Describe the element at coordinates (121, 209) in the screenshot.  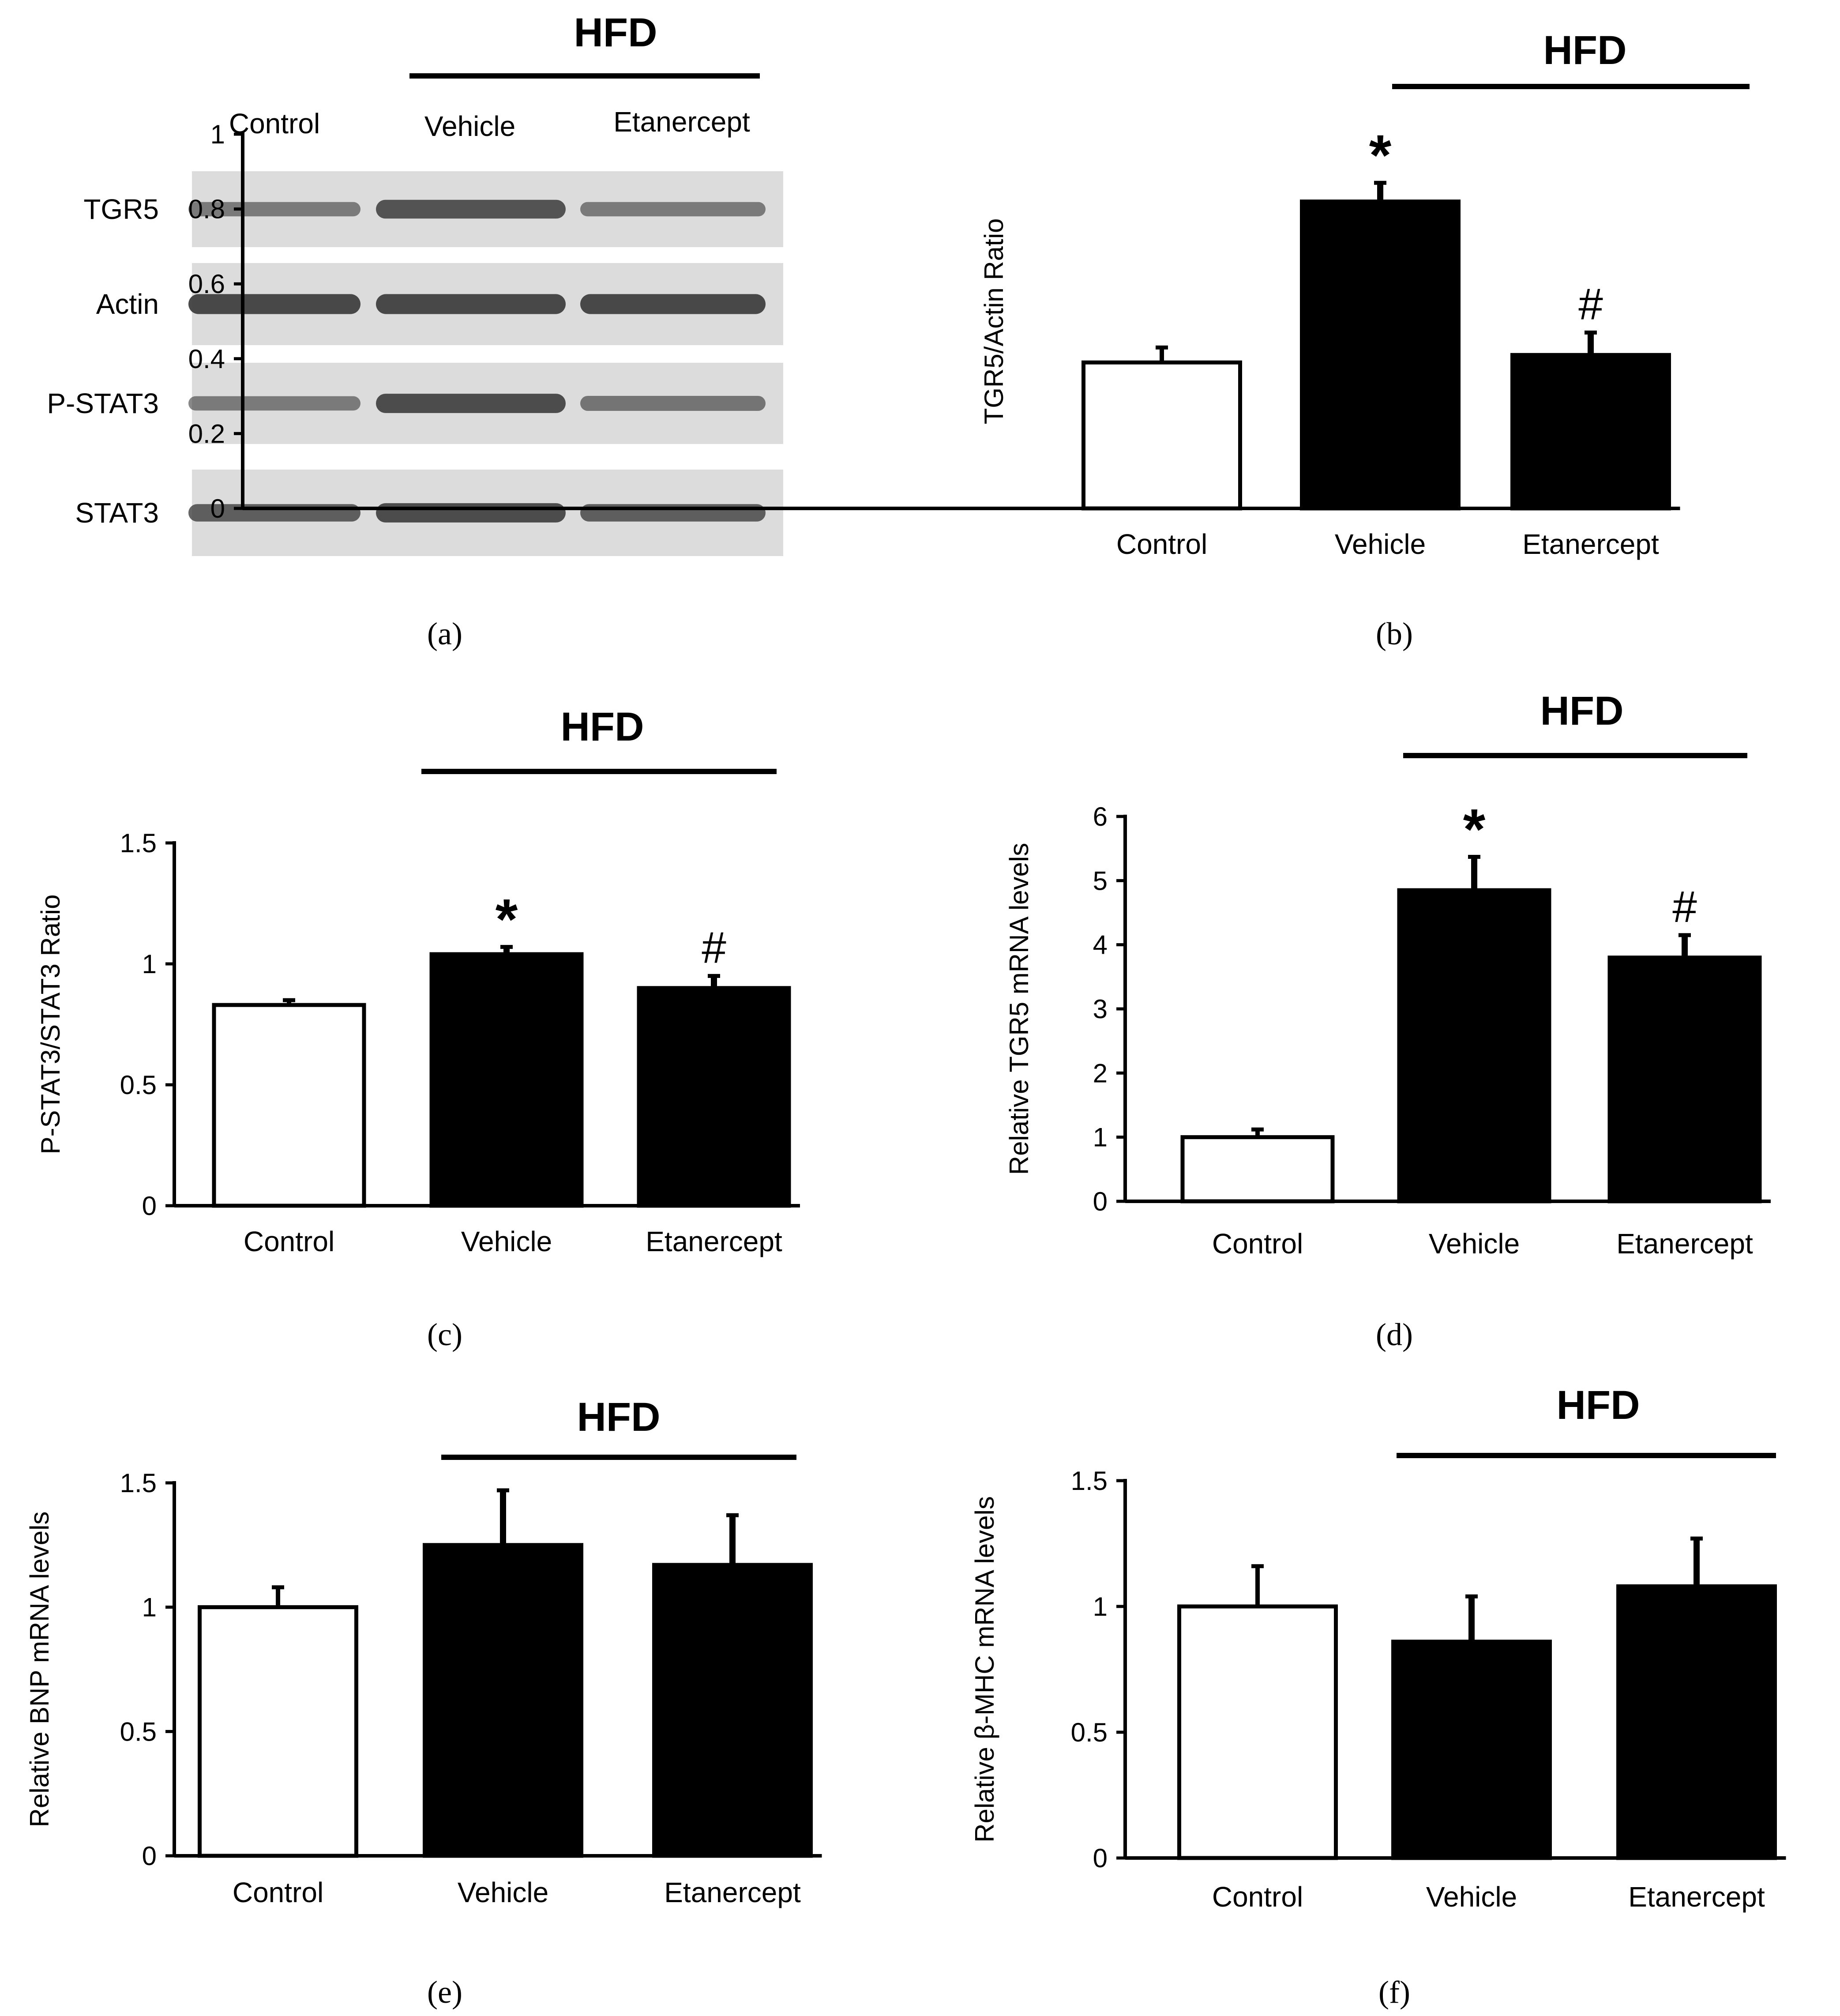
I see `blot-row-label: TGR5` at that location.